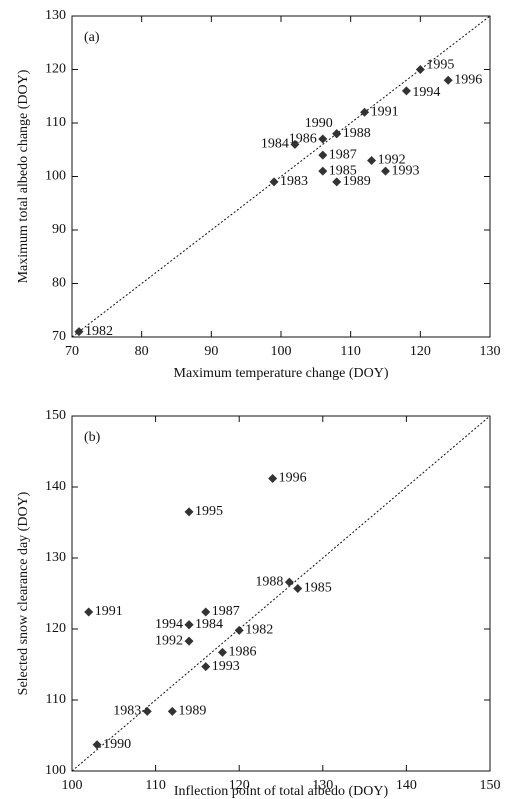 The height and width of the screenshot is (799, 529). What do you see at coordinates (490, 785) in the screenshot?
I see `x-tick-label: 150` at bounding box center [490, 785].